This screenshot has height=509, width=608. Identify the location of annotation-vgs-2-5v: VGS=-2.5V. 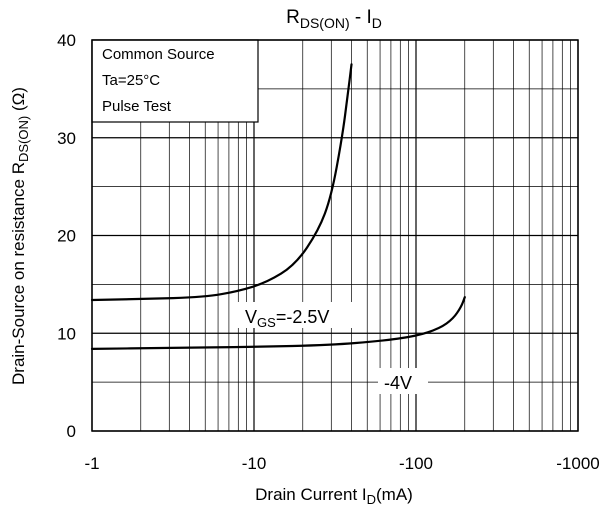
(287, 318).